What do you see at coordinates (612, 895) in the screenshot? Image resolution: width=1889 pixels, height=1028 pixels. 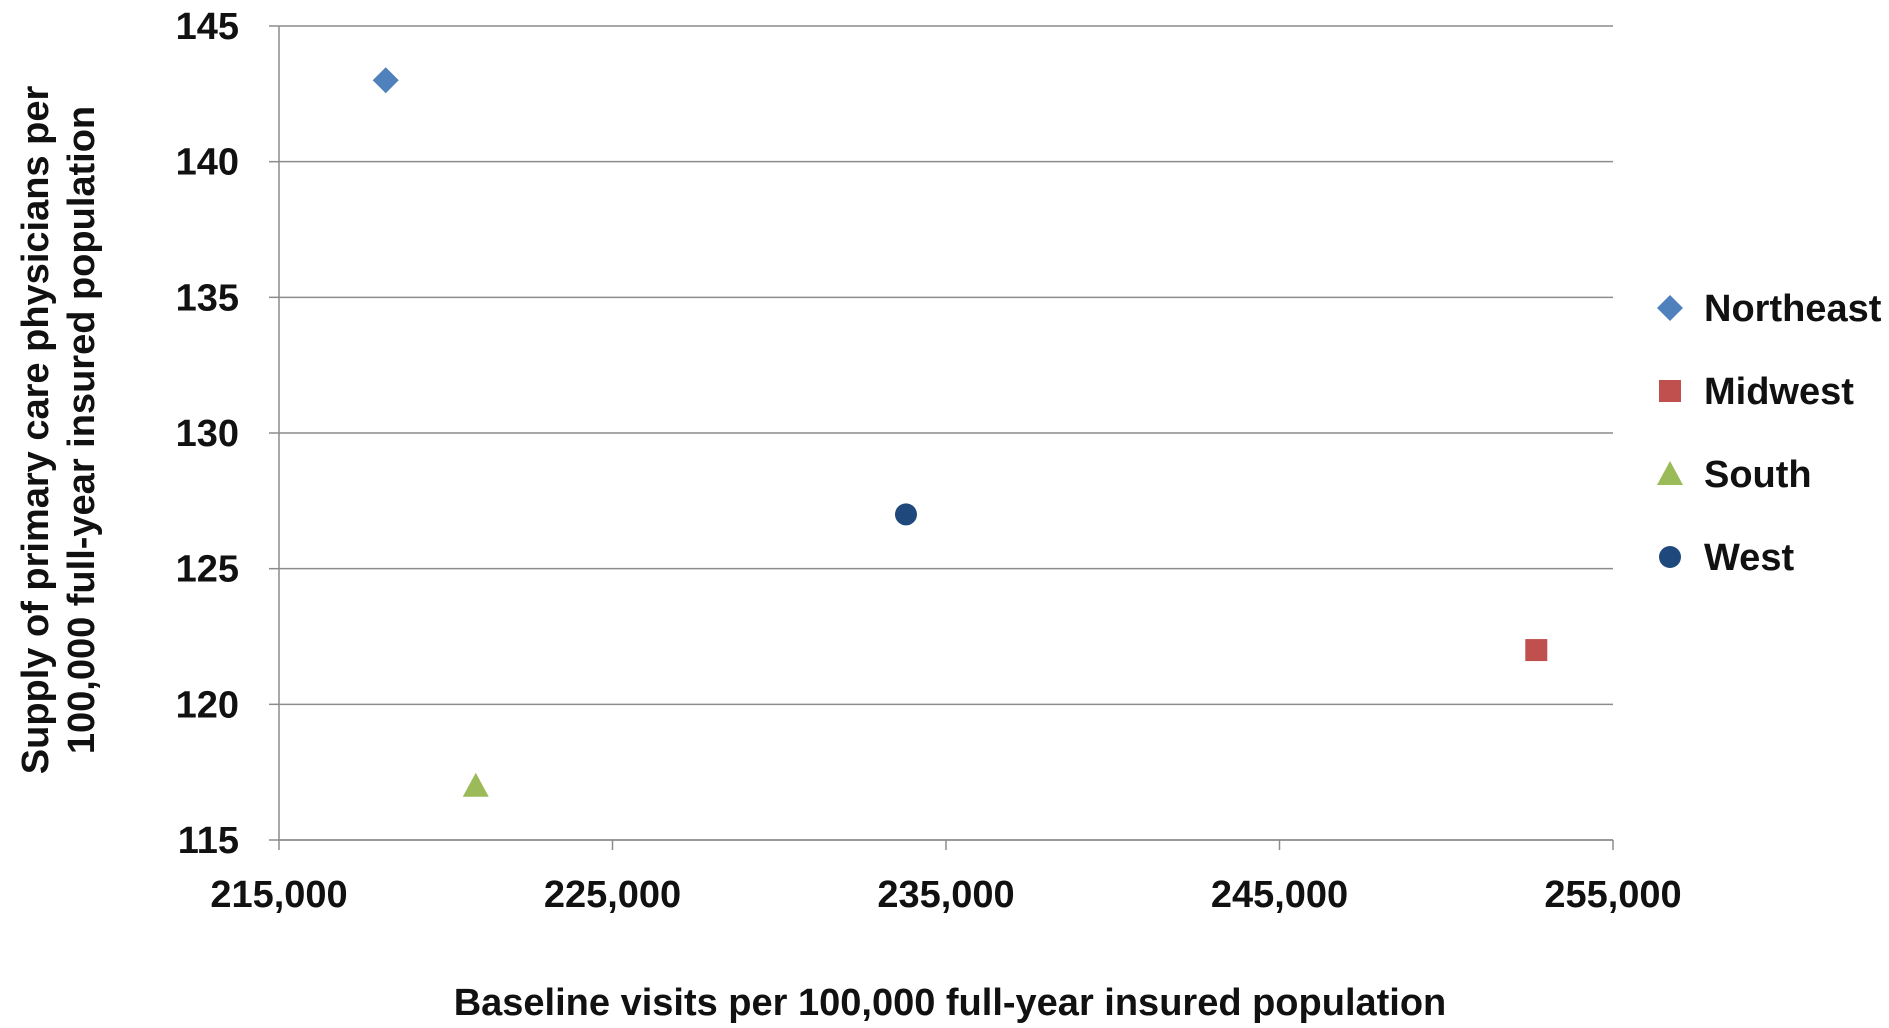 I see `x-tick-label: 225,000` at bounding box center [612, 895].